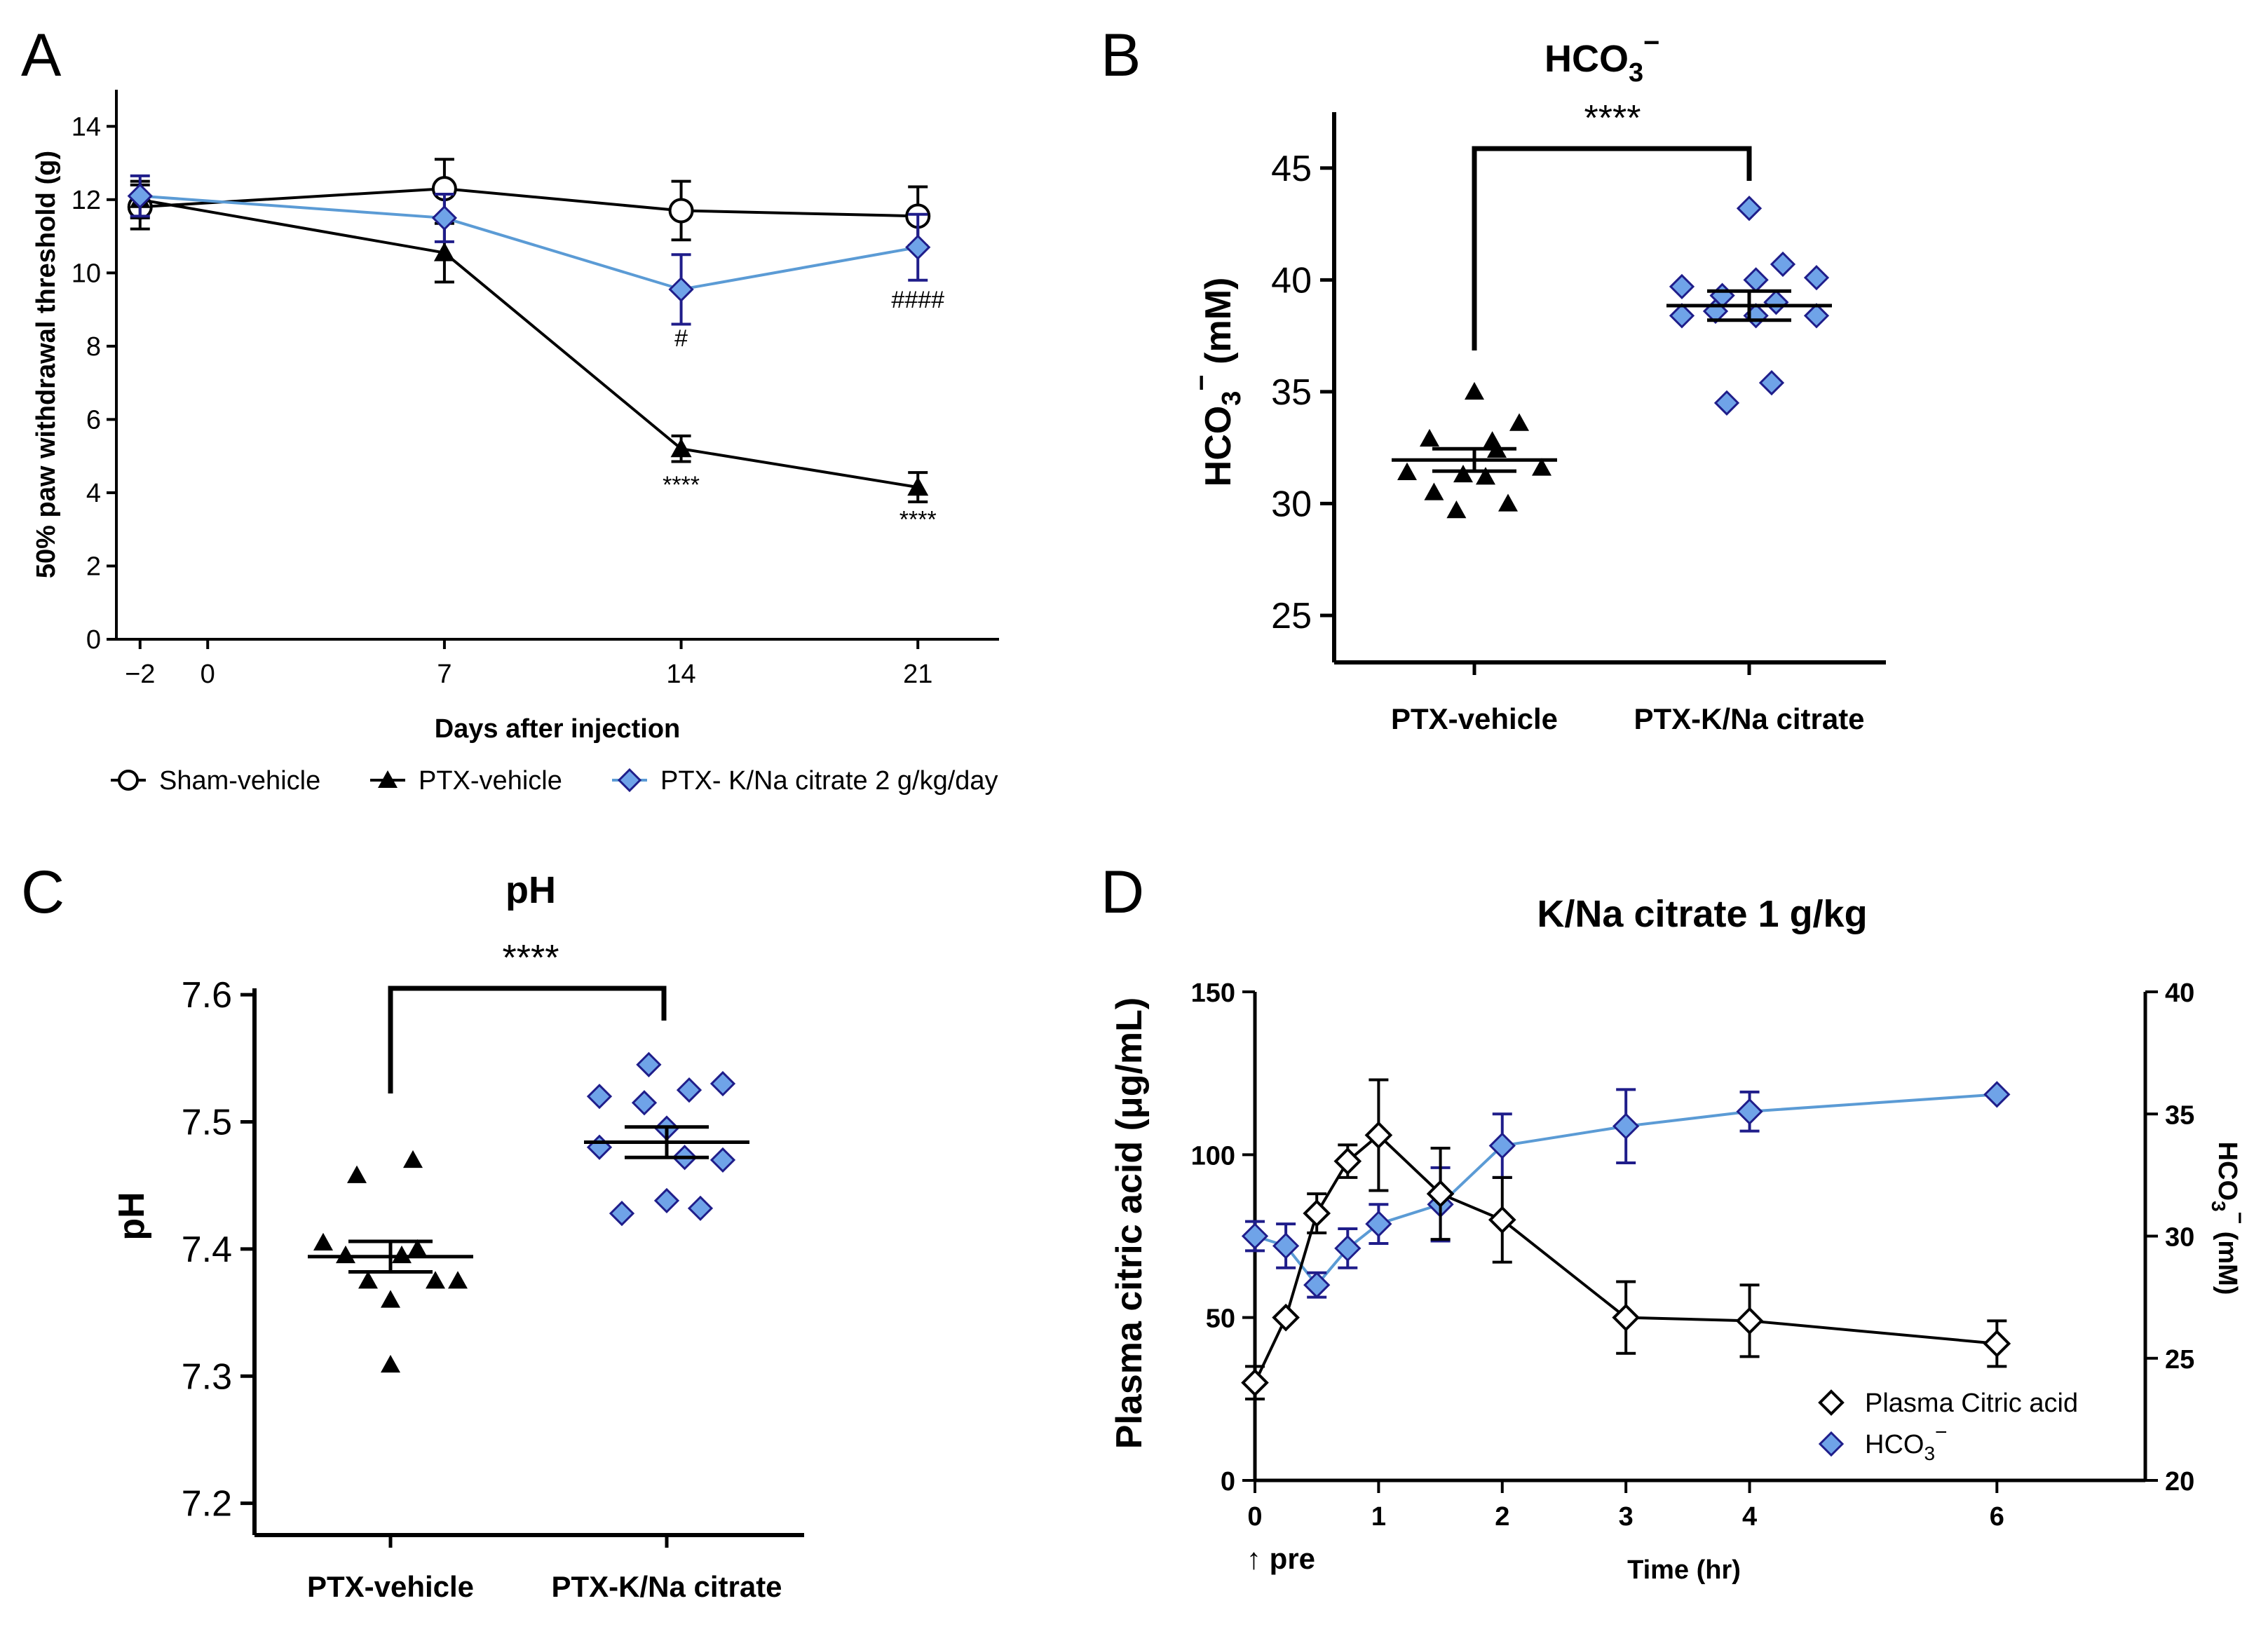  Describe the element at coordinates (1378, 1517) in the screenshot. I see `x-tick-label: 1` at that location.